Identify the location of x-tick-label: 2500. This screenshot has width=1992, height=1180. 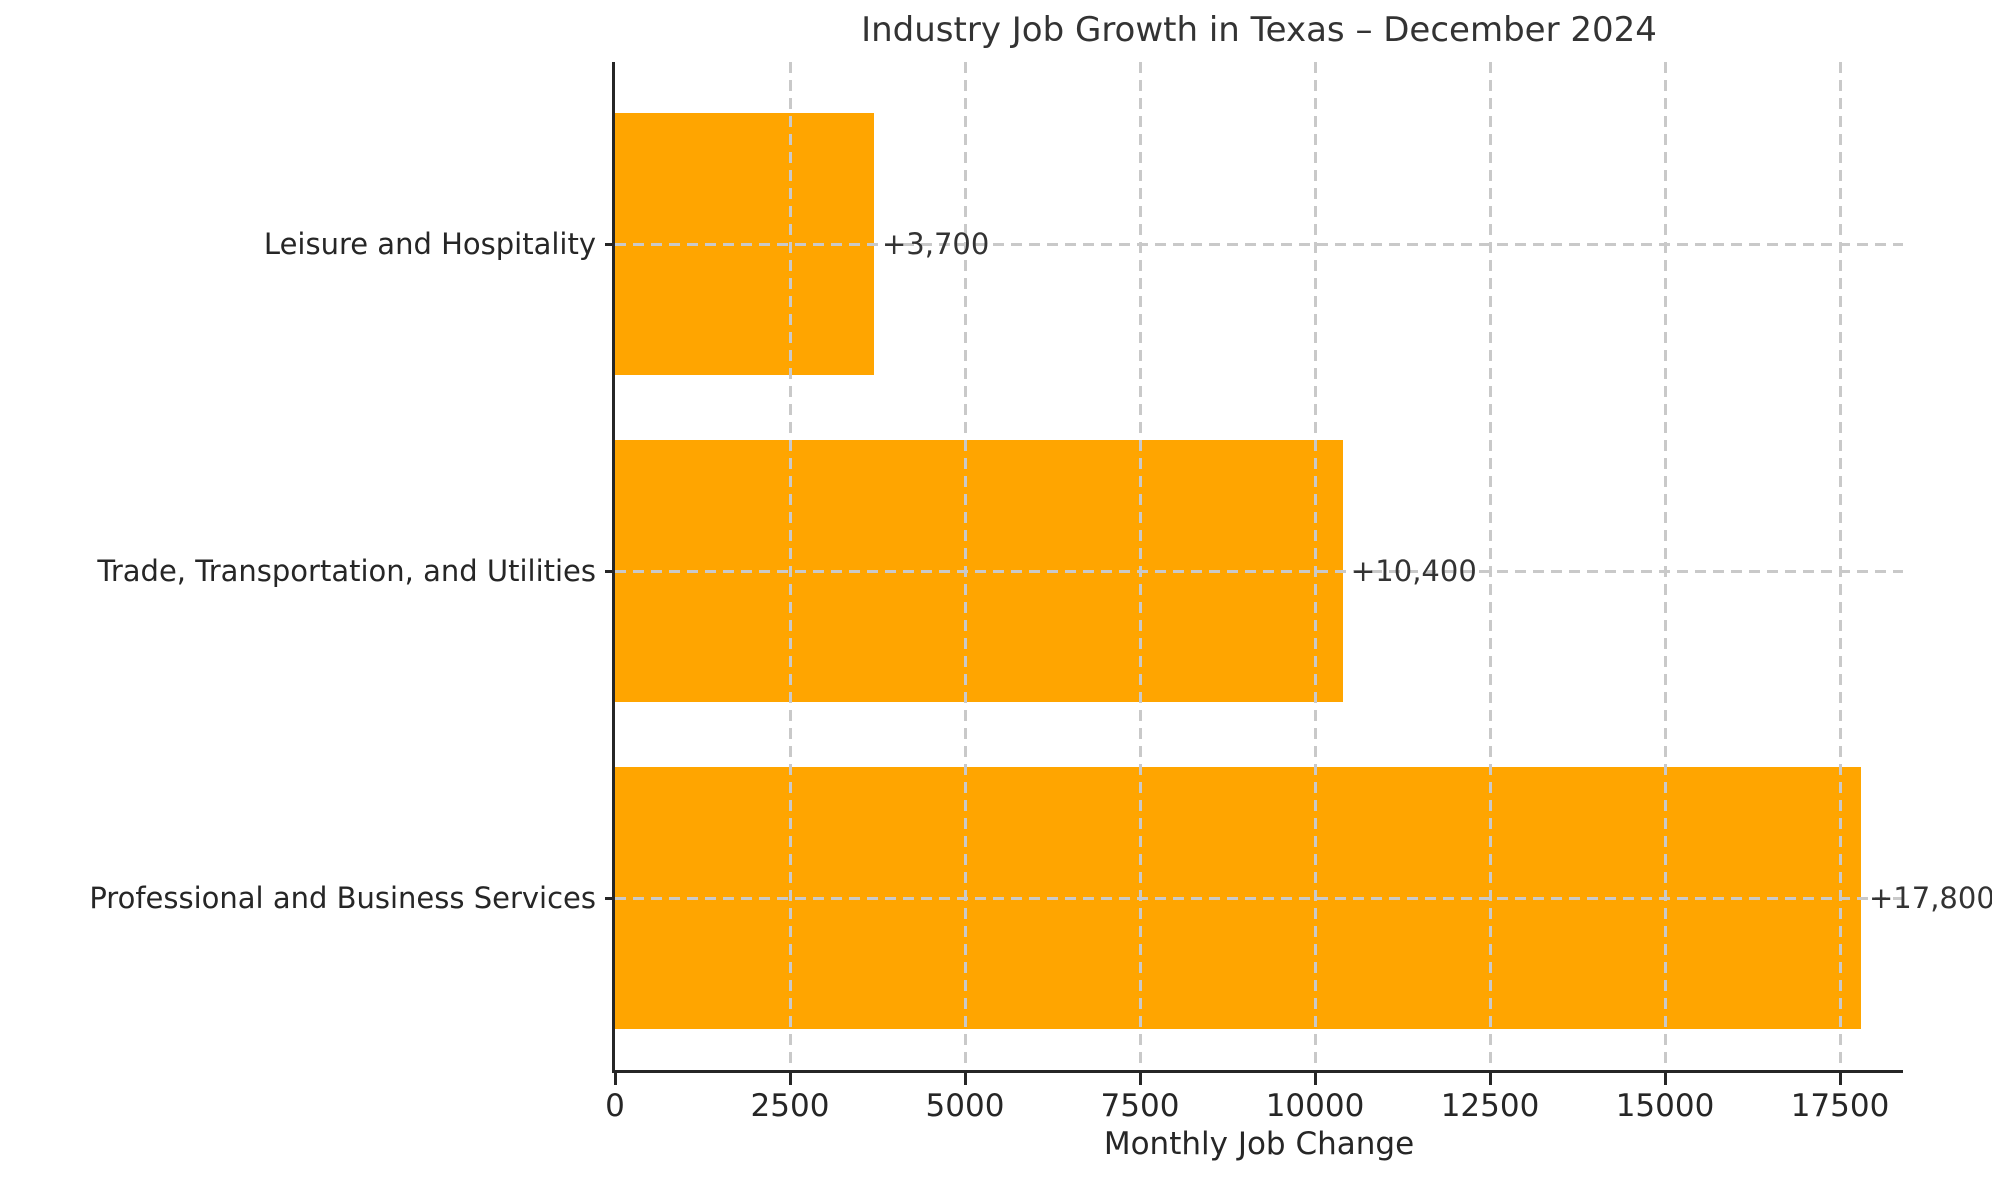
(790, 1106).